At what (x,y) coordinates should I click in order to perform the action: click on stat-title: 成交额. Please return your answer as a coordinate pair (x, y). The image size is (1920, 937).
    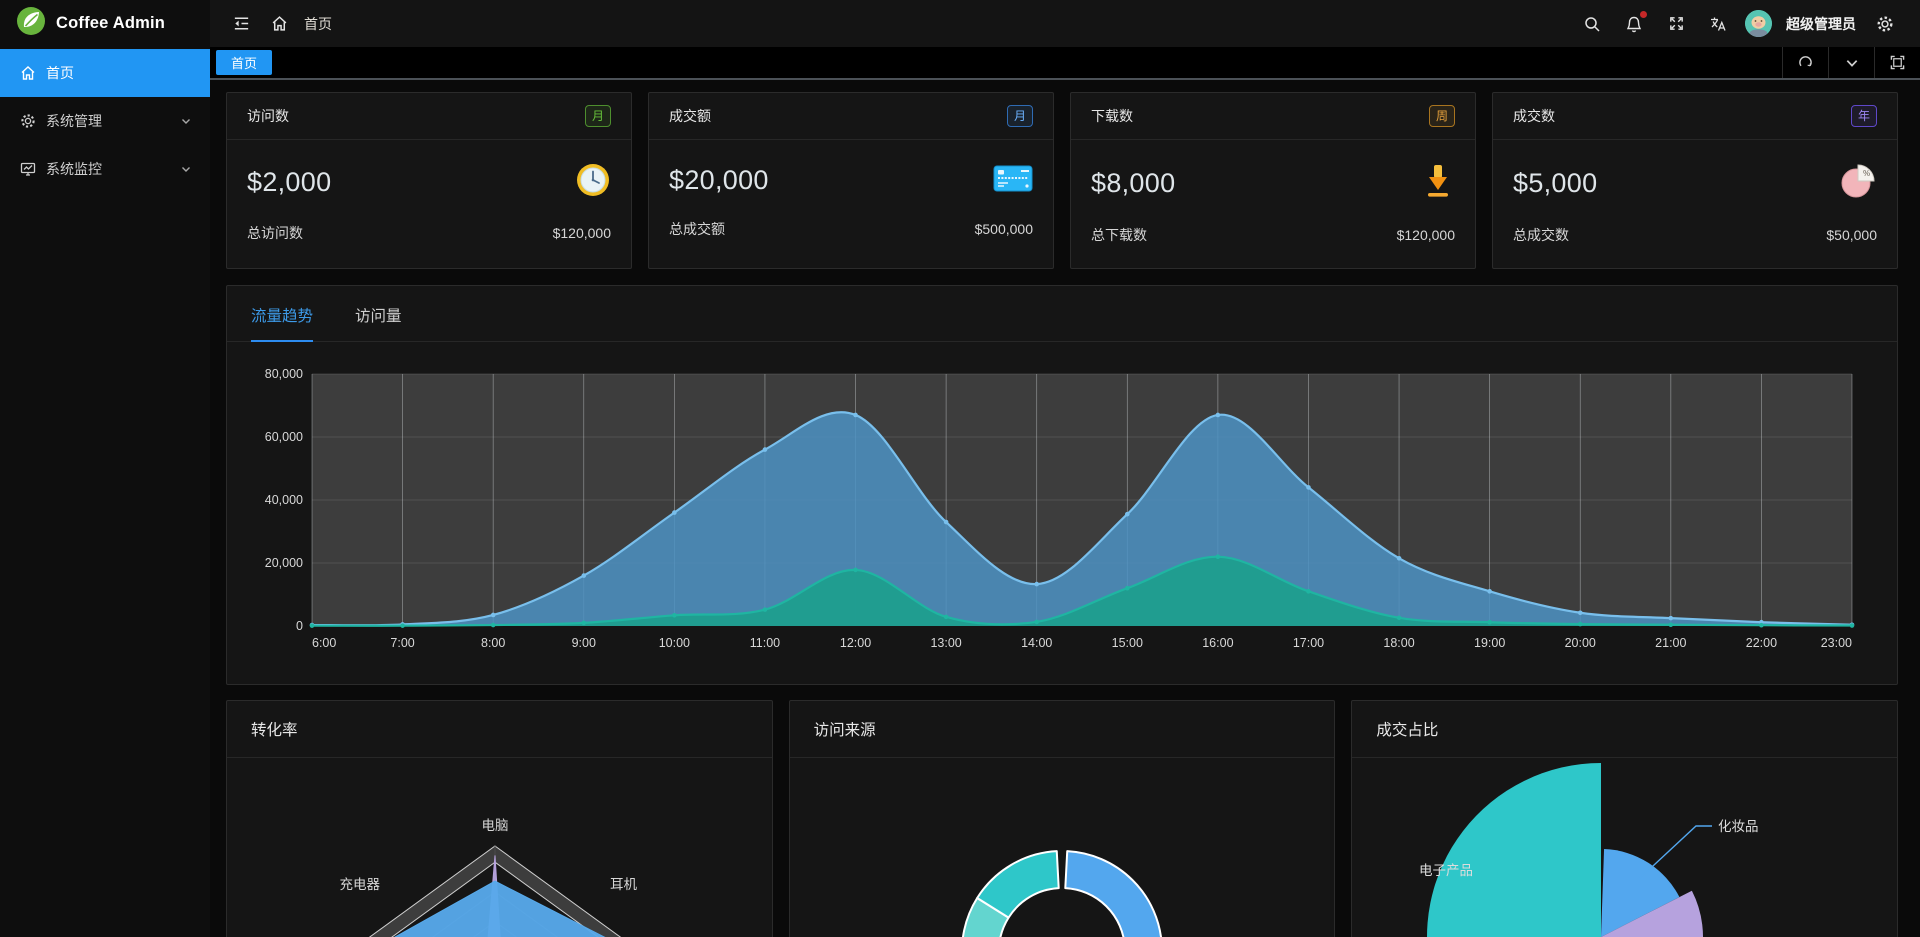
    Looking at the image, I should click on (690, 116).